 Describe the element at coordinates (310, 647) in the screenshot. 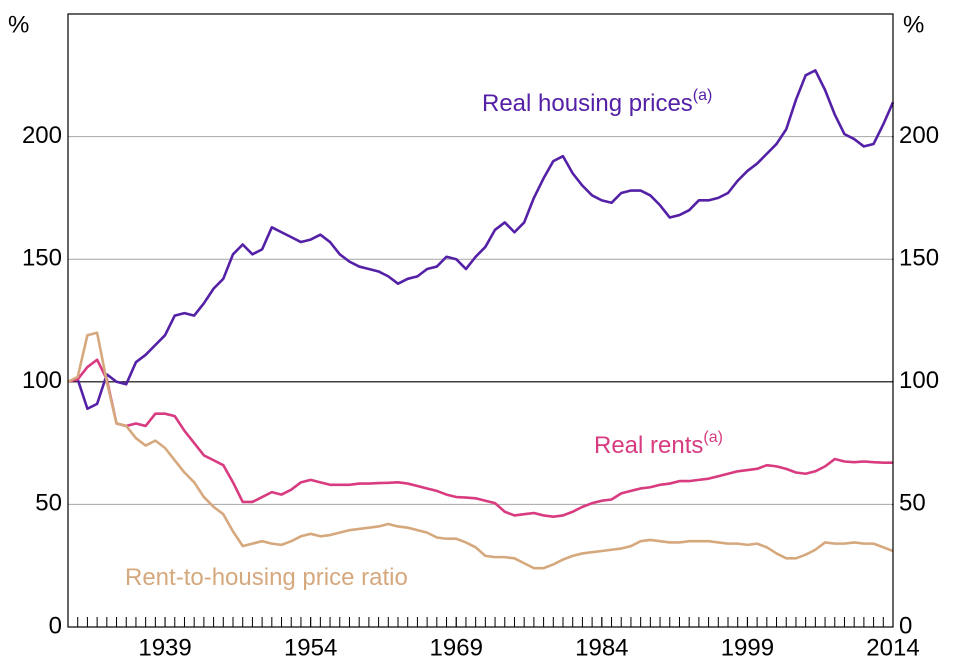

I see `x-tick-label: 1954` at that location.